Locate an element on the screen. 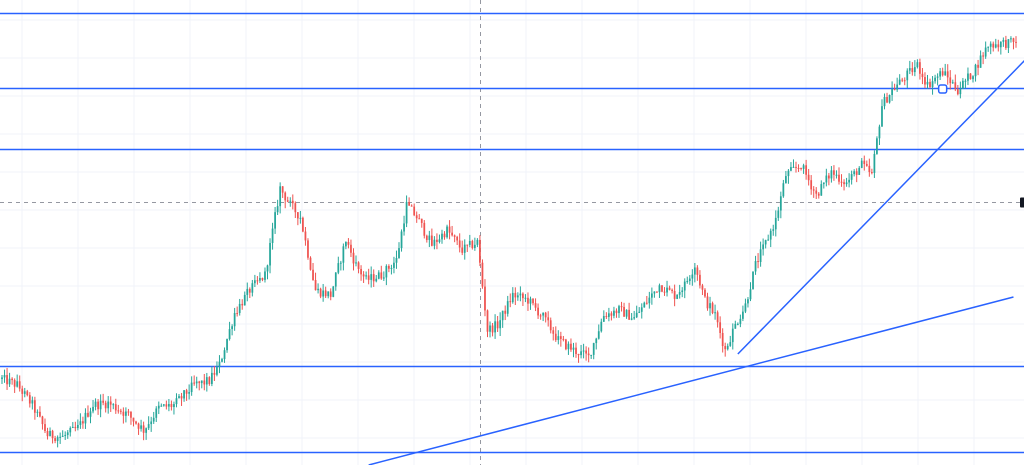 The width and height of the screenshot is (1024, 465). markers is located at coordinates (942, 89).